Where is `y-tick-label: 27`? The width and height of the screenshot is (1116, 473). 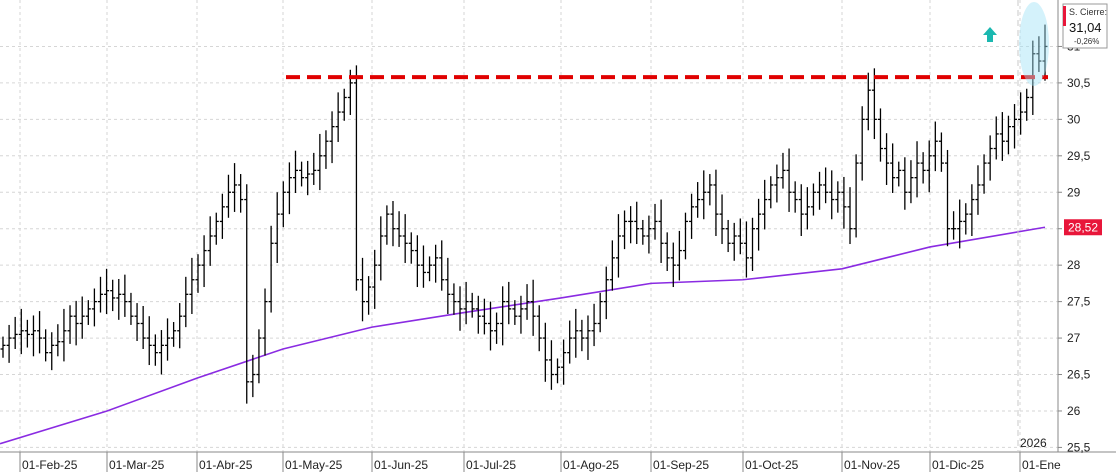
y-tick-label: 27 is located at coordinates (1074, 338).